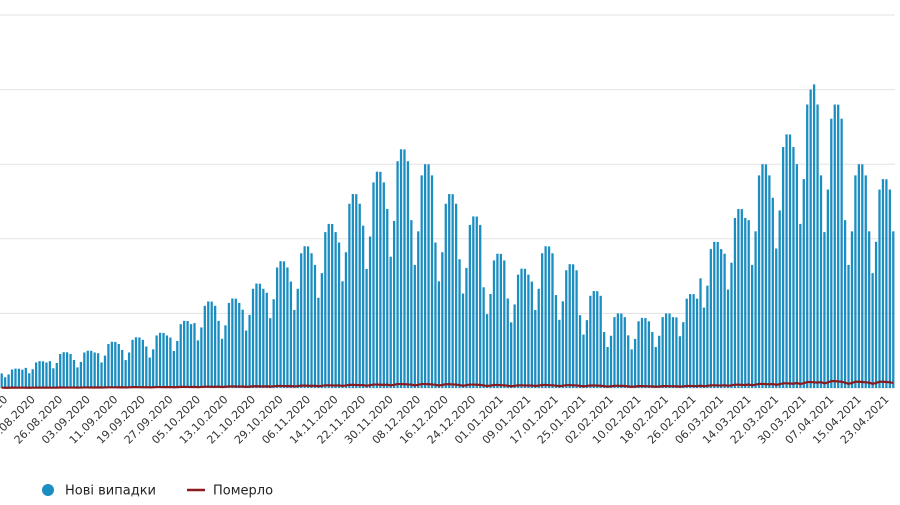 This screenshot has width=900, height=505. What do you see at coordinates (48, 490) in the screenshot?
I see `legend-swatch` at bounding box center [48, 490].